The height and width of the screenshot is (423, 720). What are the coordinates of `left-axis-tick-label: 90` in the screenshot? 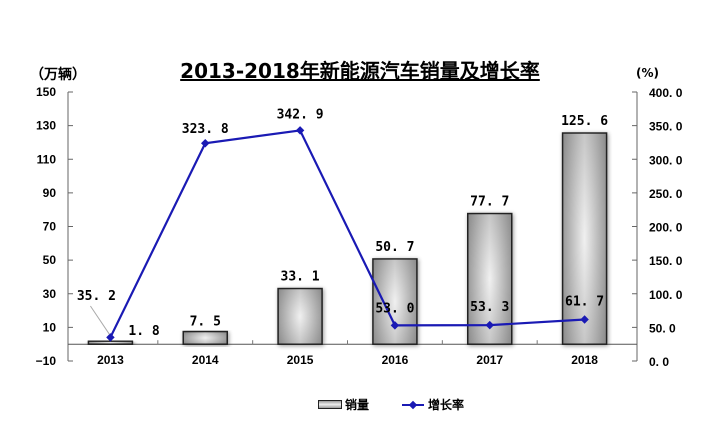 It's located at (50, 193).